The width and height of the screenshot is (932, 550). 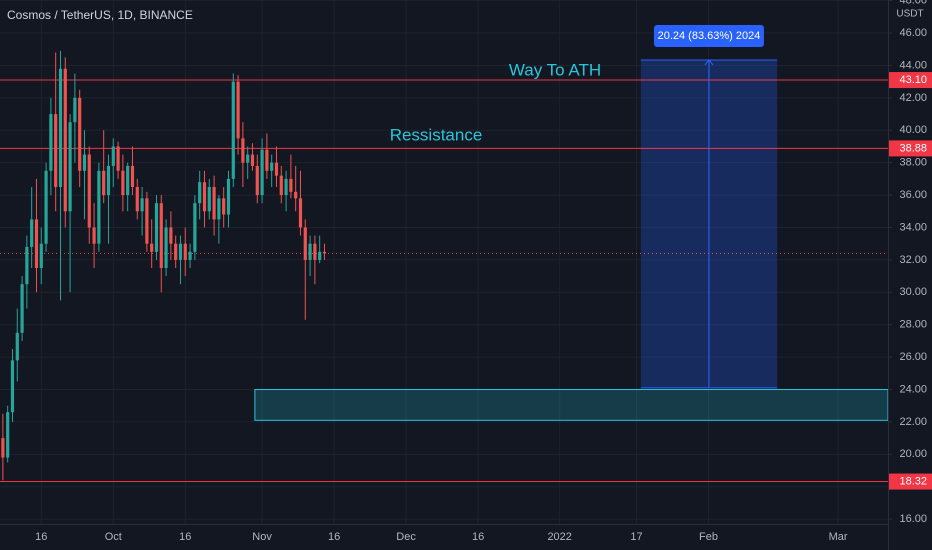 I want to click on annotation: Ressistance, so click(x=436, y=134).